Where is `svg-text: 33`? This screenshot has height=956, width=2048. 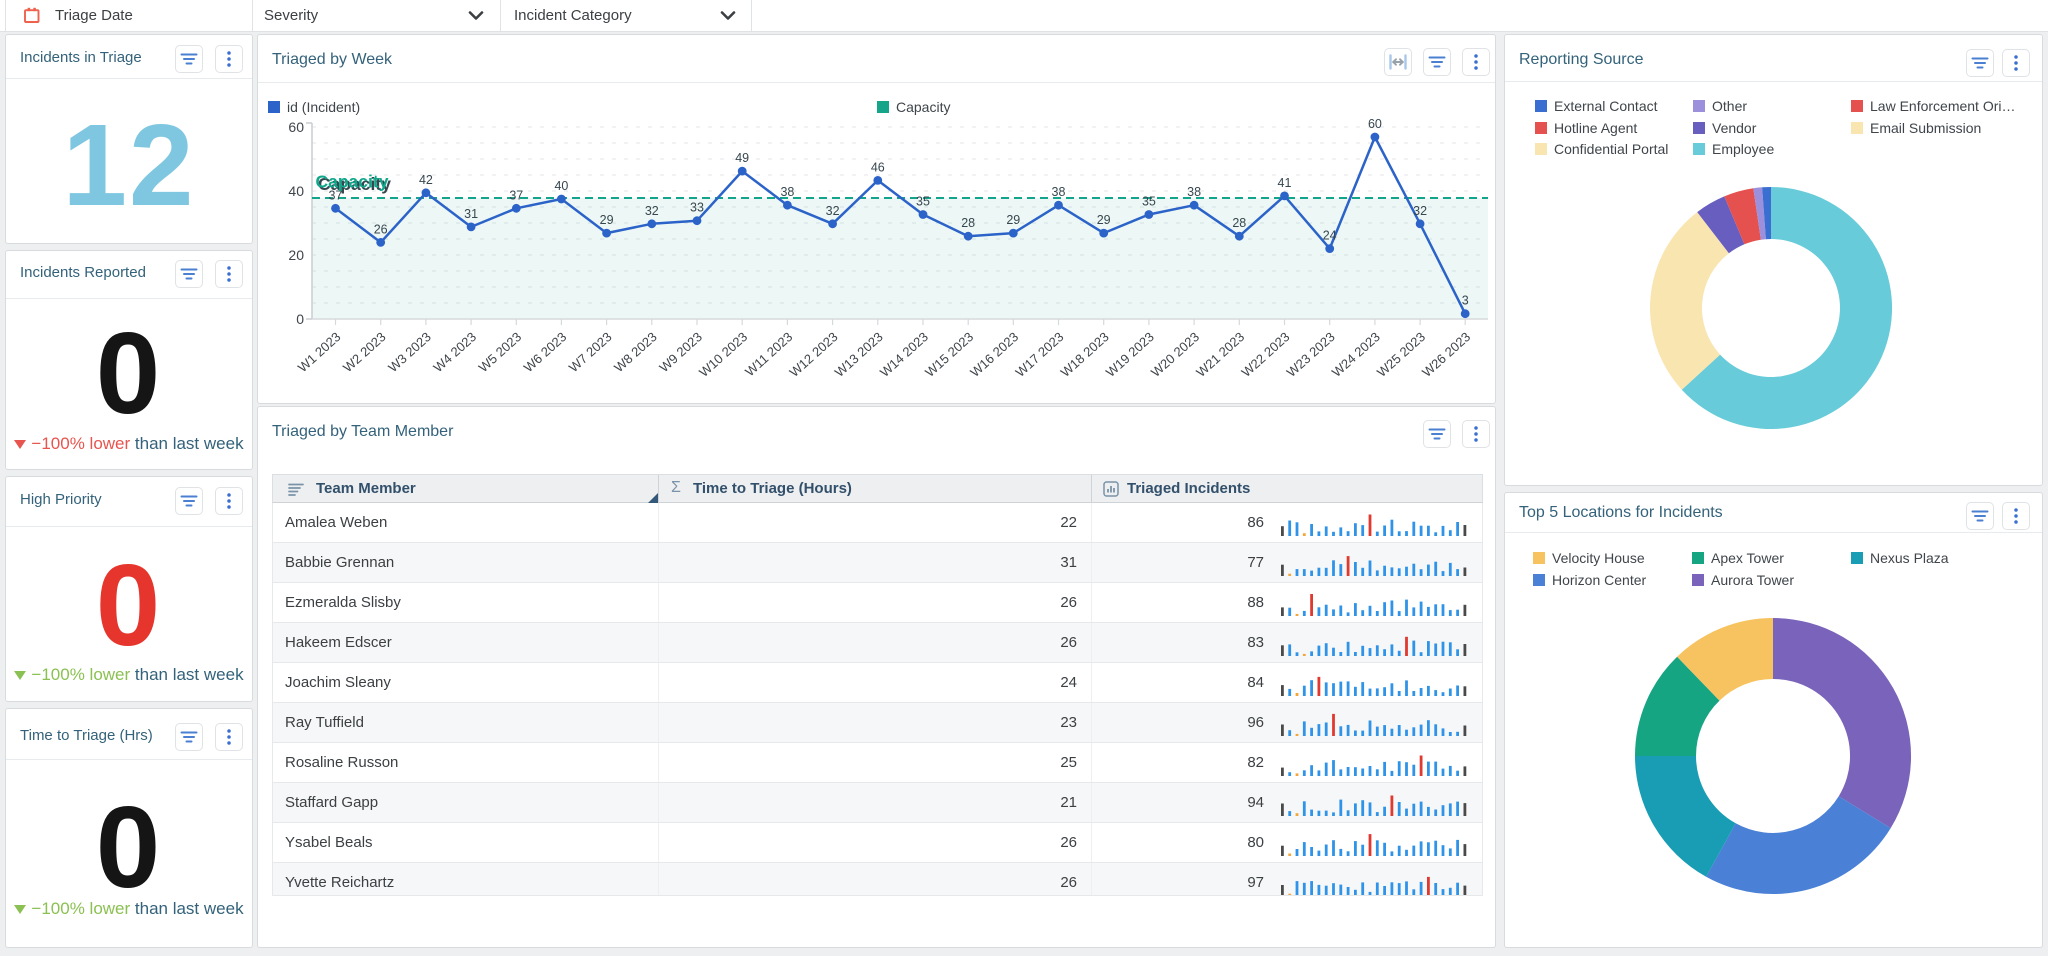 svg-text: 33 is located at coordinates (697, 208).